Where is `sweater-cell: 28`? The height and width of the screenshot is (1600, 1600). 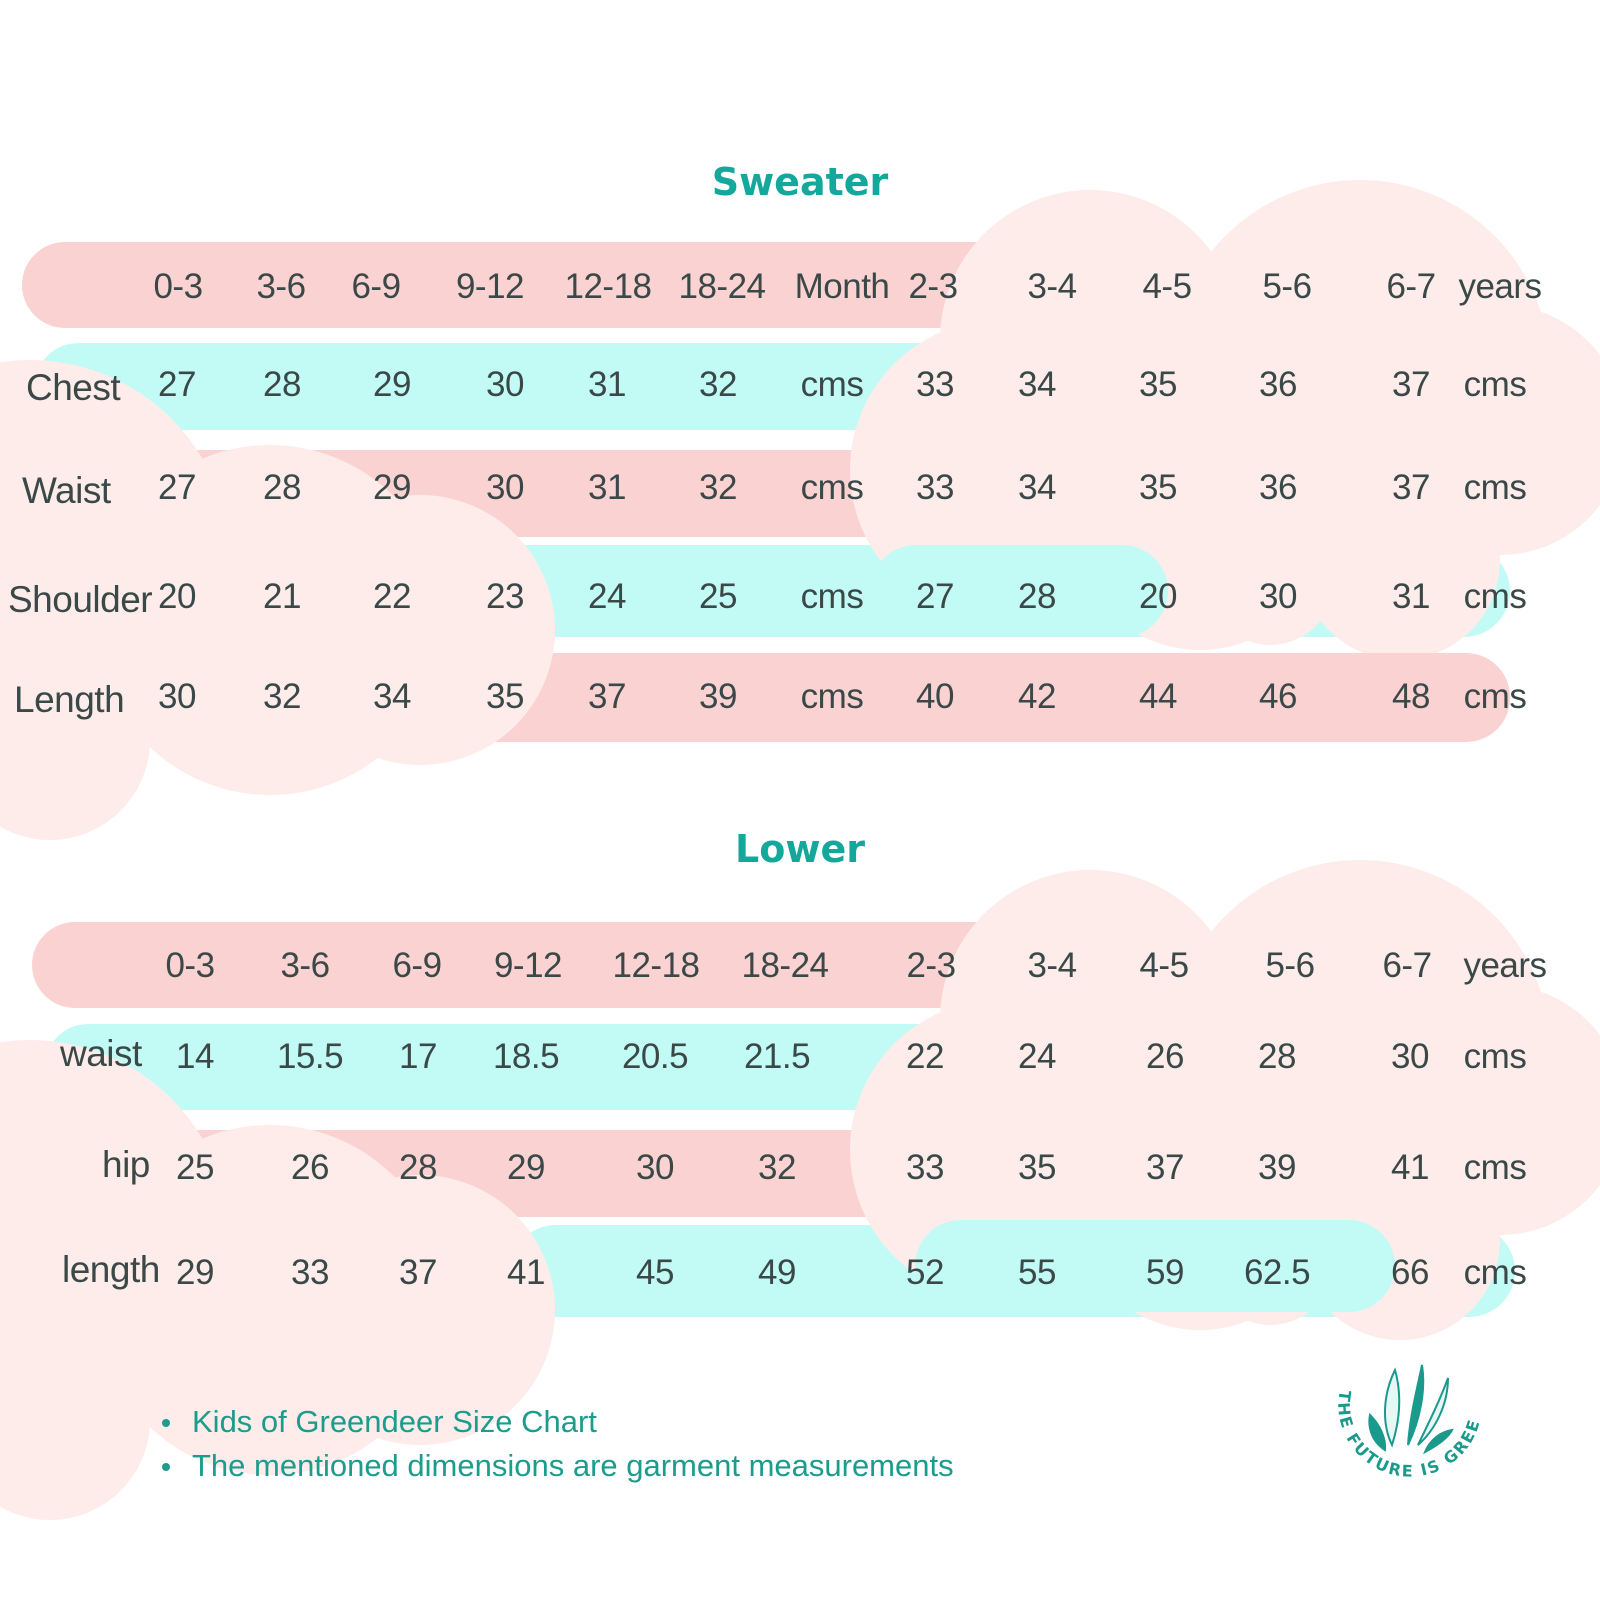 sweater-cell: 28 is located at coordinates (1037, 596).